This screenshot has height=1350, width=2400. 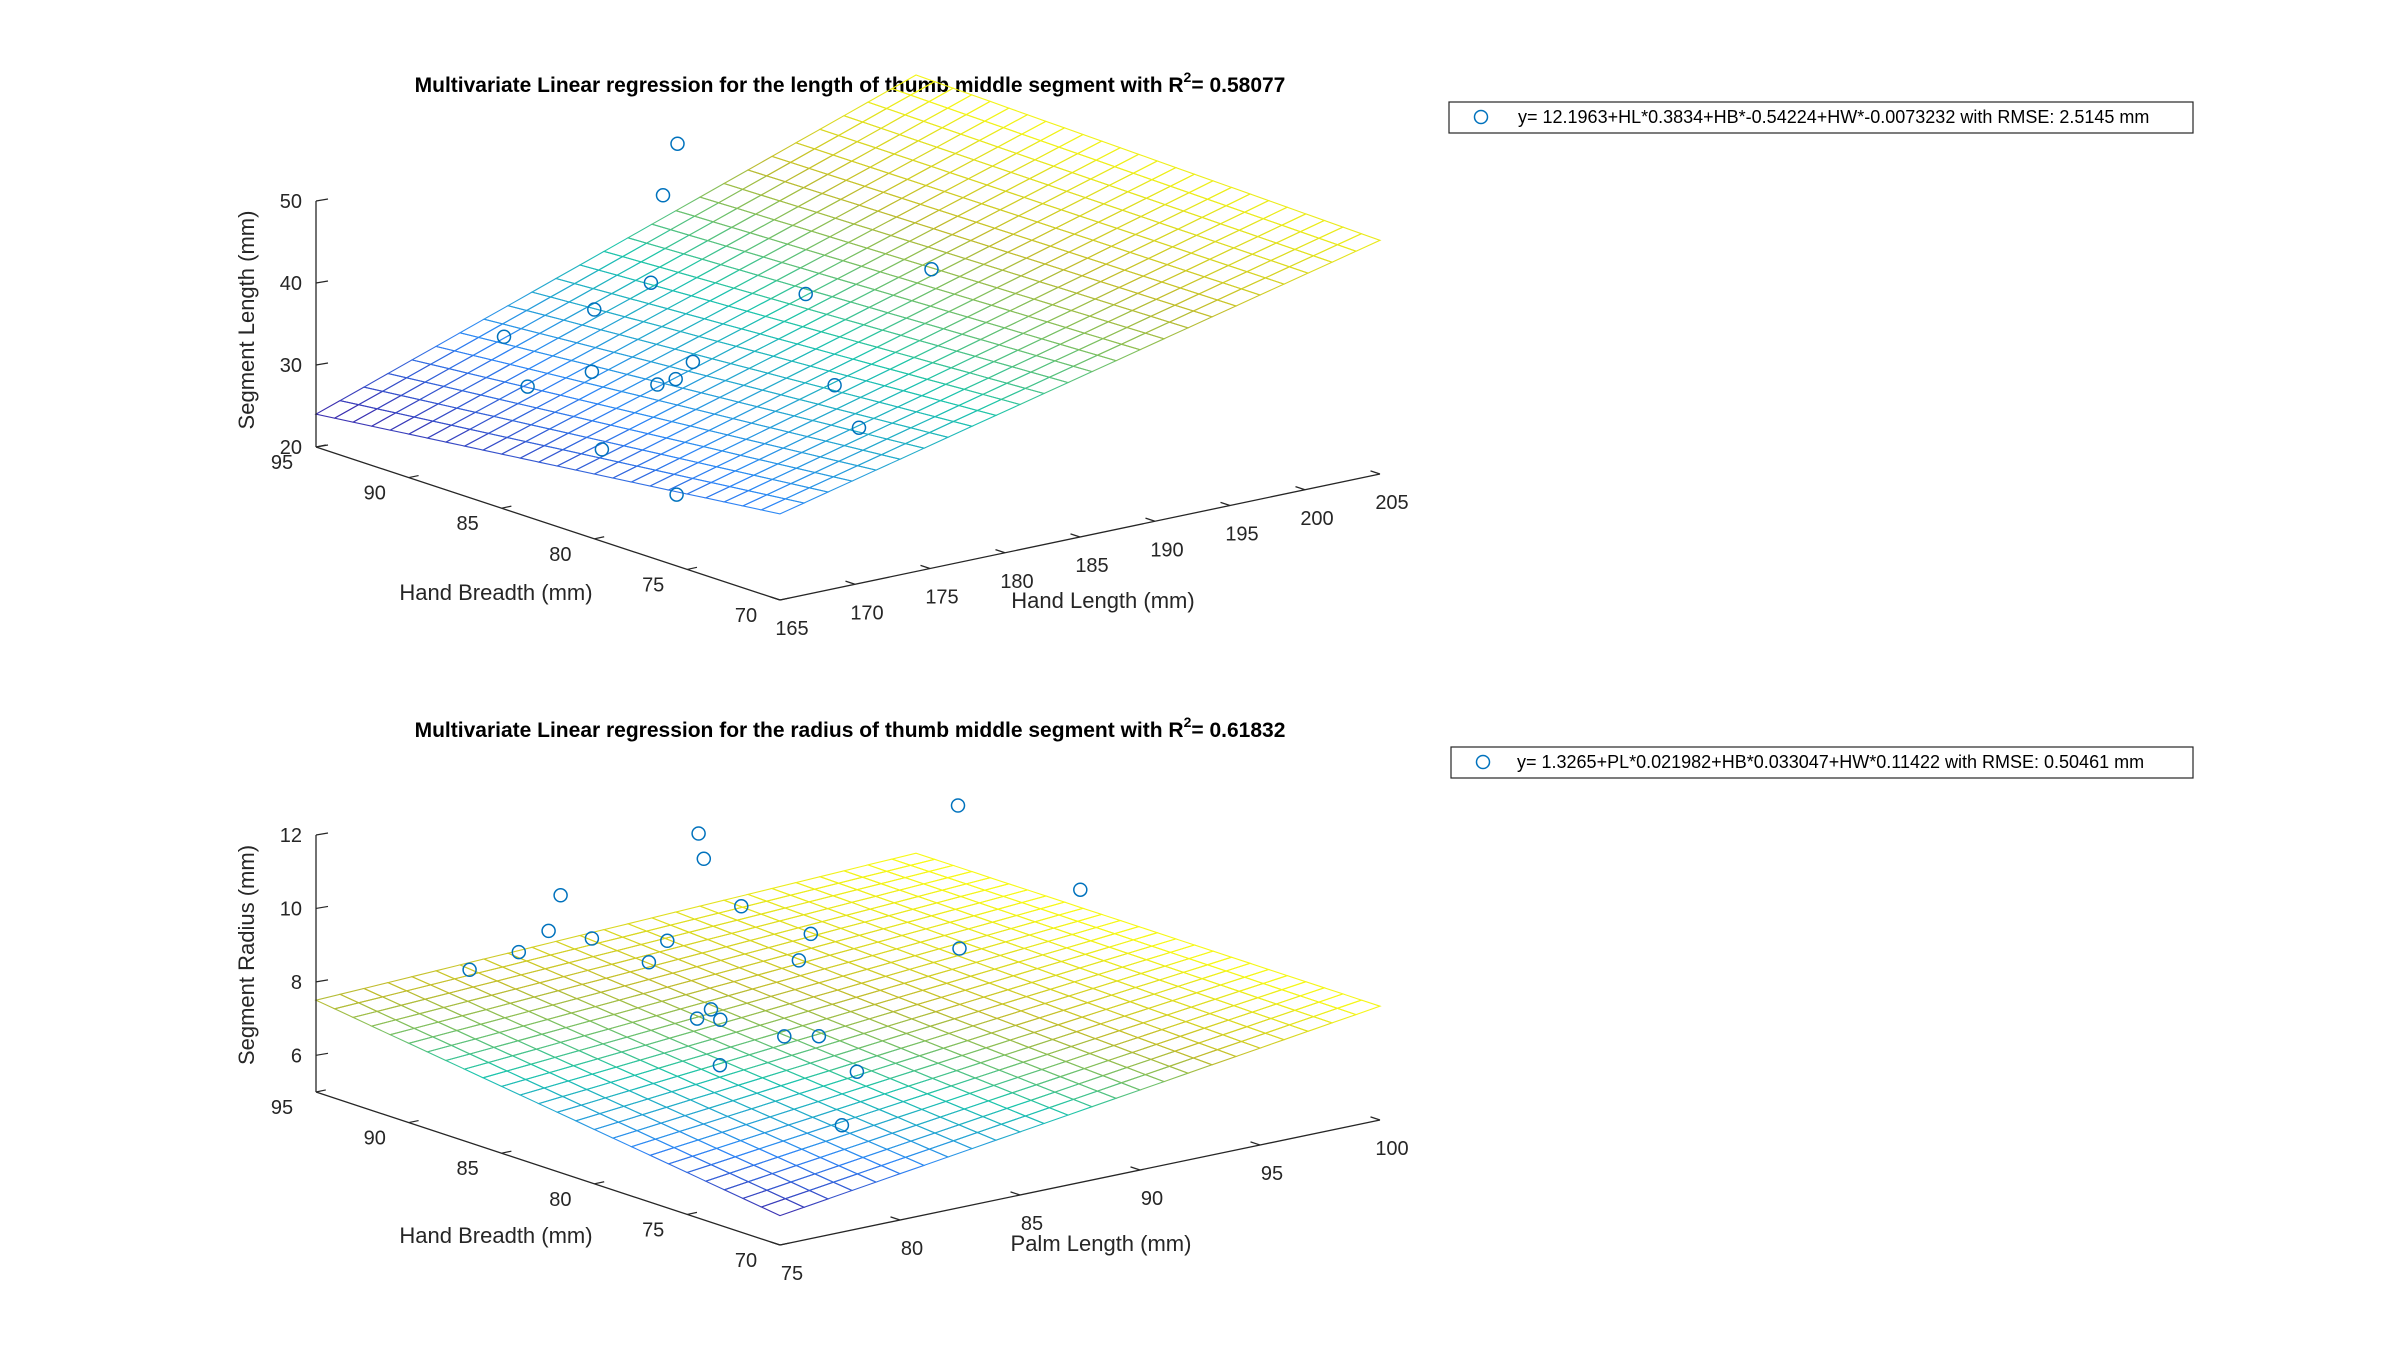 I want to click on x-tick-label: 195, so click(x=1241, y=535).